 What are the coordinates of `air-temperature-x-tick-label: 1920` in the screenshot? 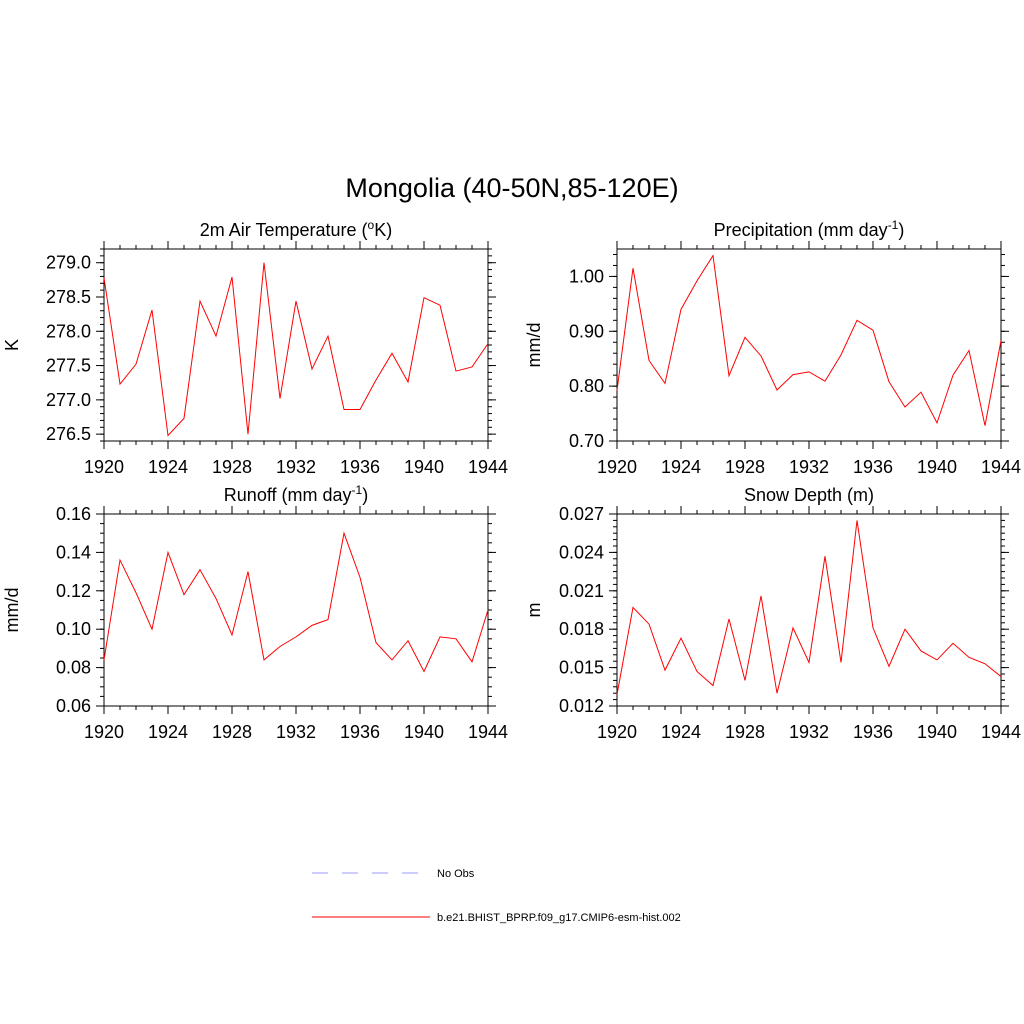 It's located at (104, 467).